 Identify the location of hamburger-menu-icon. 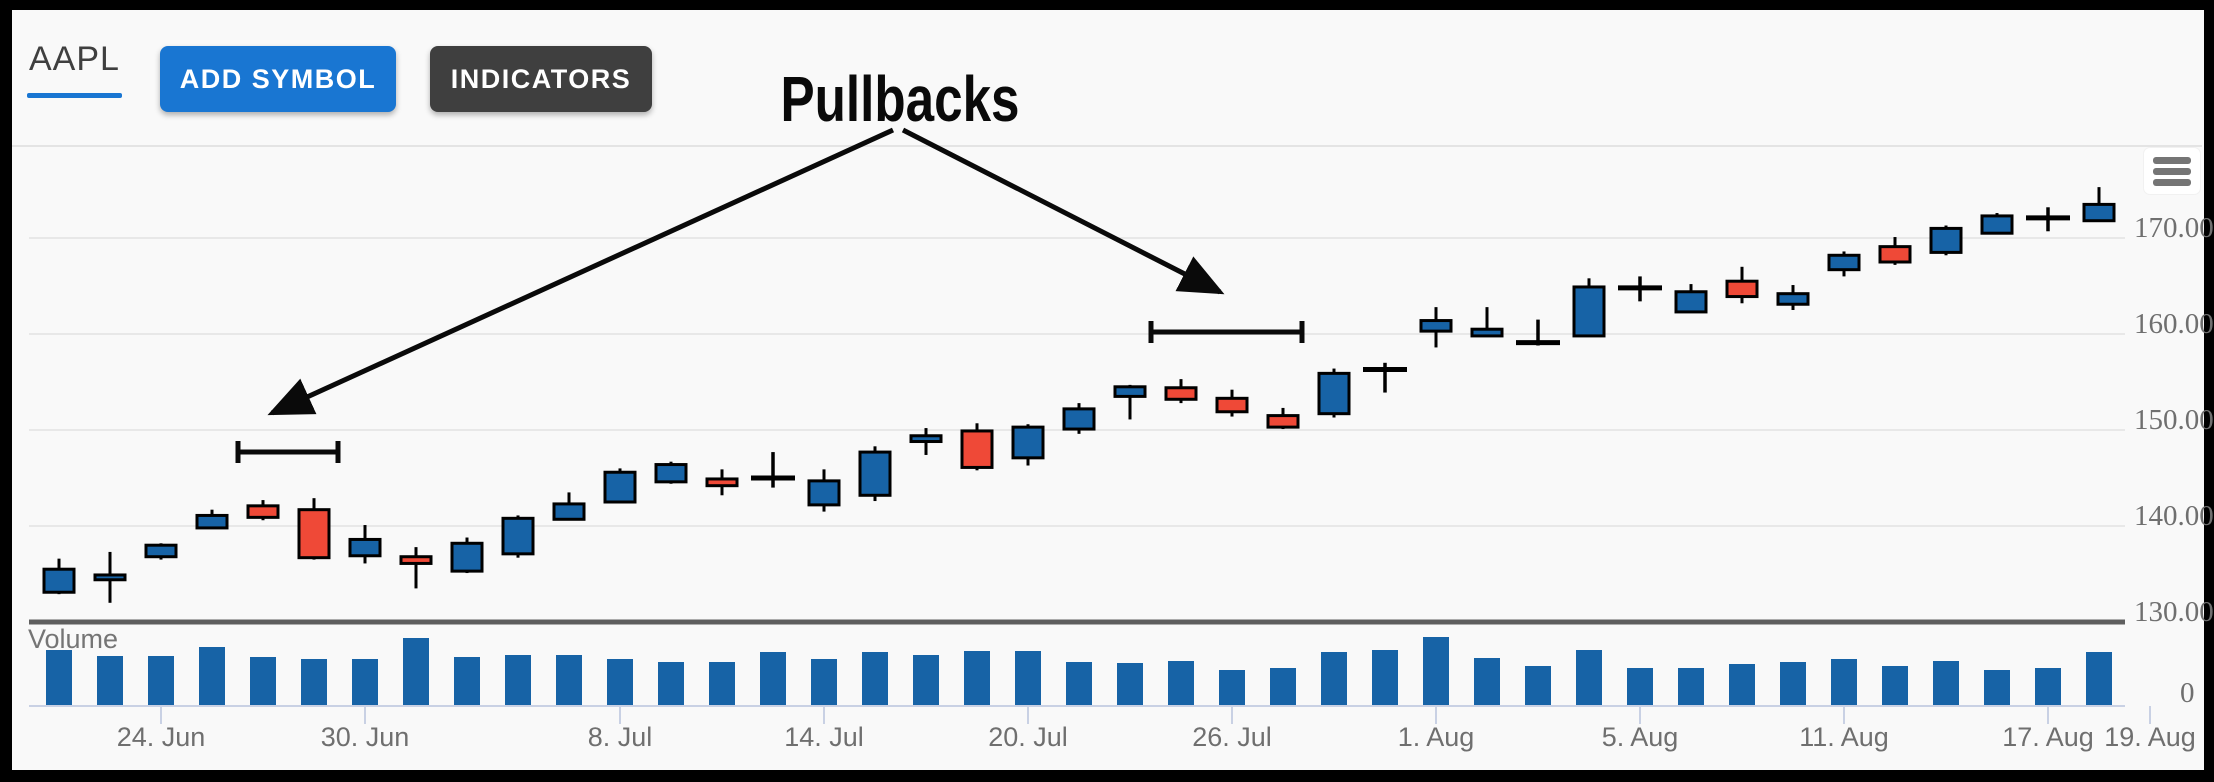
(2172, 171).